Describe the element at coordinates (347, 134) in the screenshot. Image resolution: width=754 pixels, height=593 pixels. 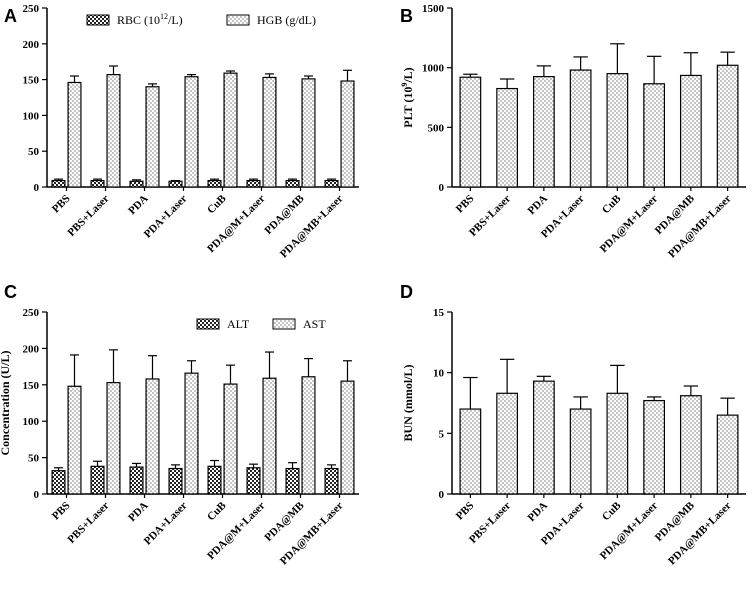
I see `bar-hgb-g-dl--7` at that location.